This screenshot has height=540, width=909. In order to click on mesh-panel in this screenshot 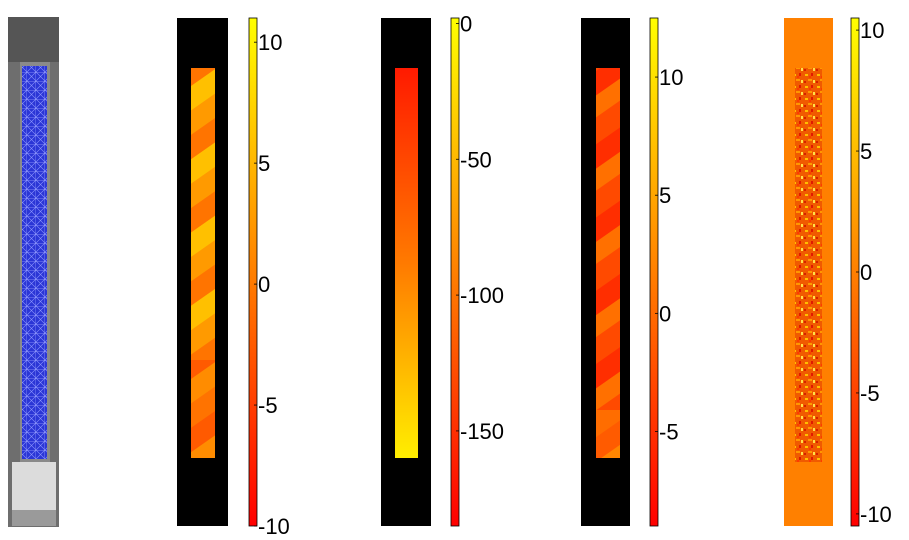, I will do `click(33, 272)`.